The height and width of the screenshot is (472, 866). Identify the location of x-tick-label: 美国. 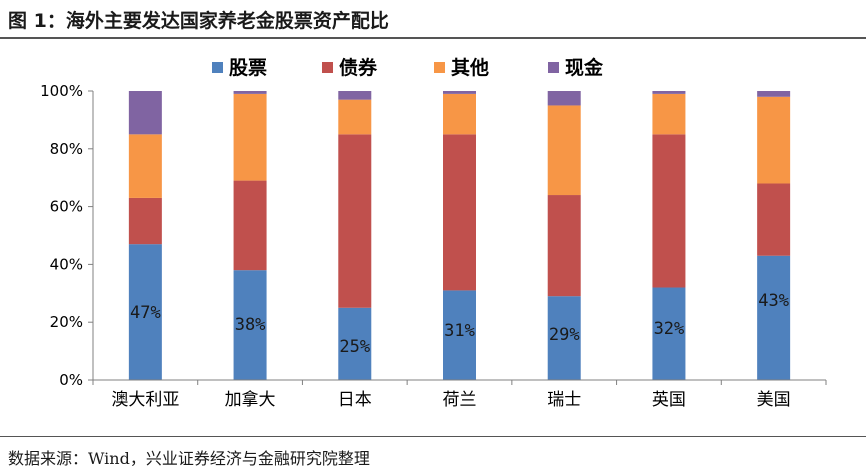
(774, 400).